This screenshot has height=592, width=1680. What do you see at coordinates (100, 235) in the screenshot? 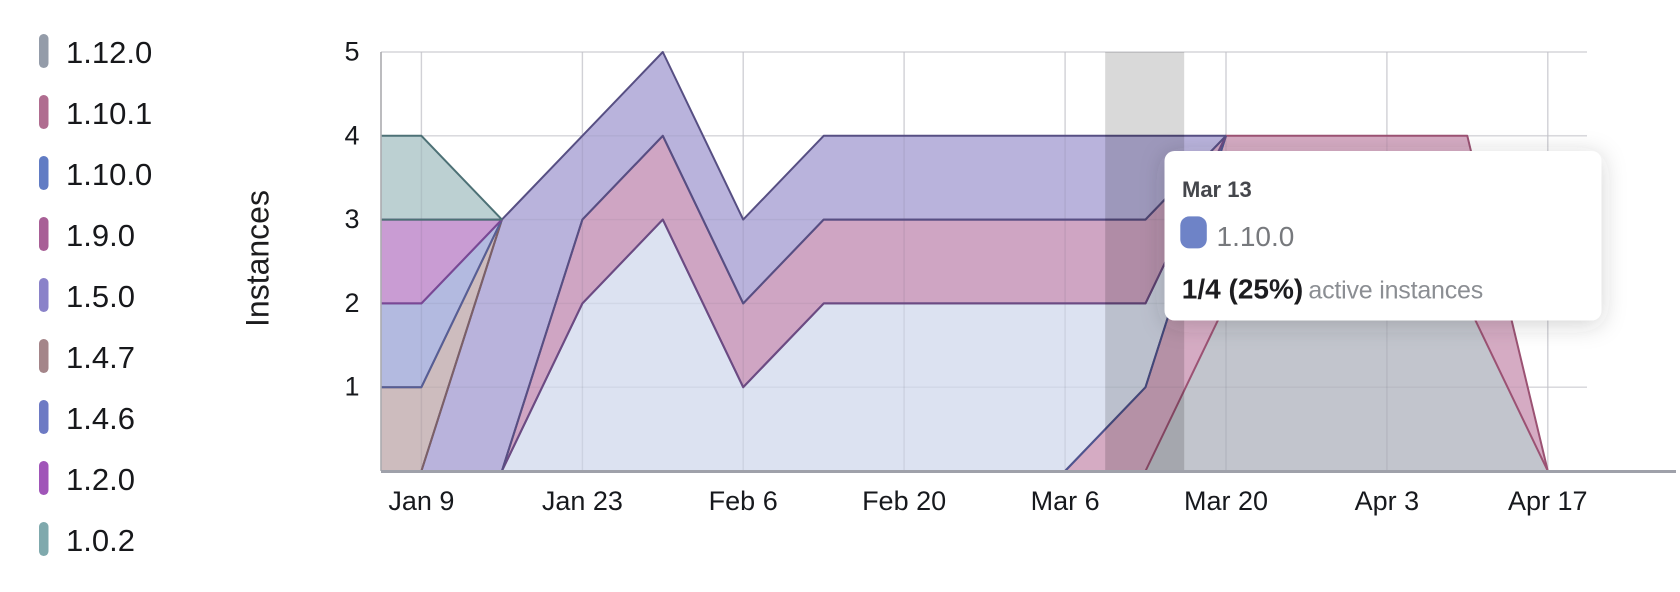
I see `svg-text: 1.9.0` at bounding box center [100, 235].